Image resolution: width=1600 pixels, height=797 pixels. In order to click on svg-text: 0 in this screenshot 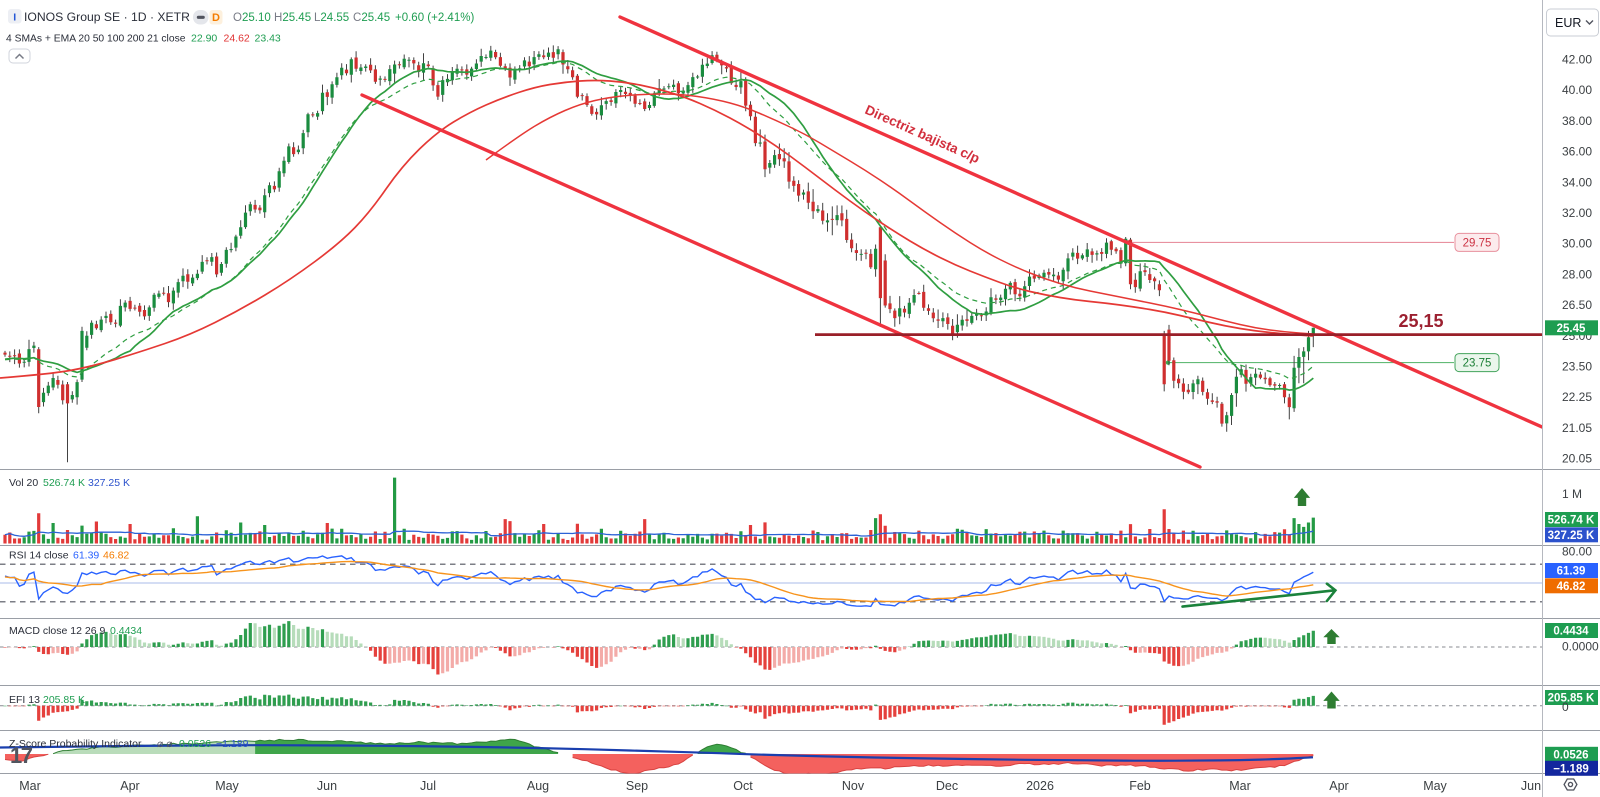, I will do `click(1565, 707)`.